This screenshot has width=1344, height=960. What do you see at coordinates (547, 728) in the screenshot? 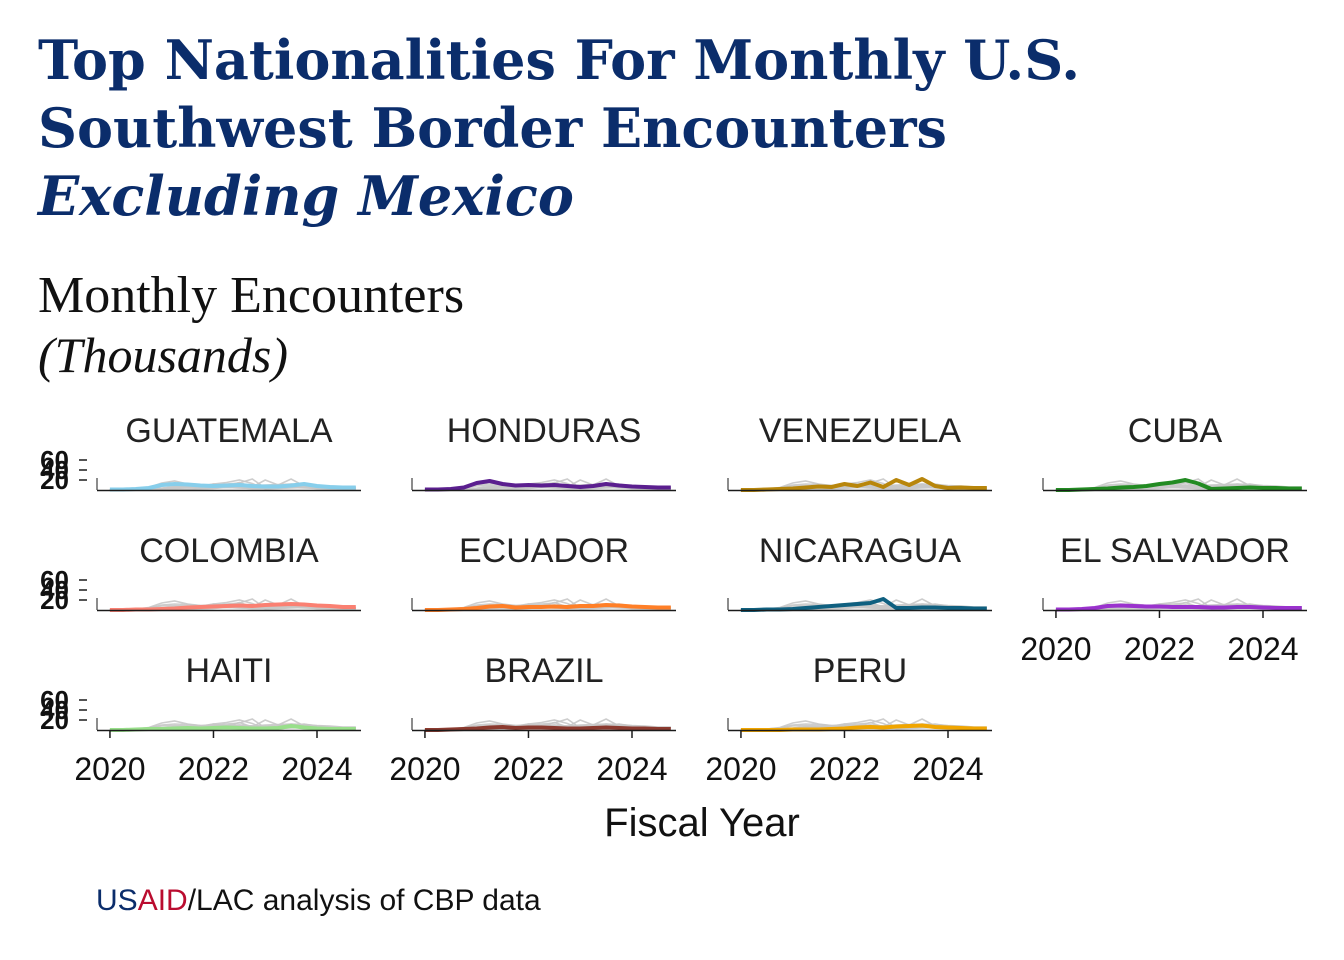
I see `series-line-brazil` at bounding box center [547, 728].